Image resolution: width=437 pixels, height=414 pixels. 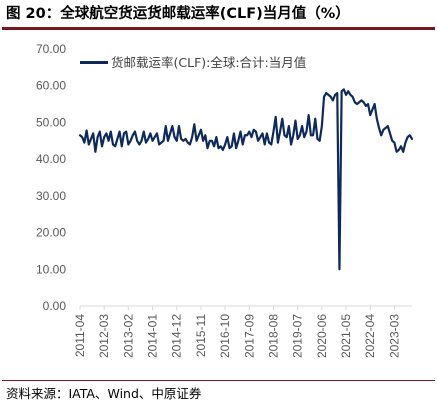 I want to click on y-tick-label: 20.00, so click(x=51, y=233).